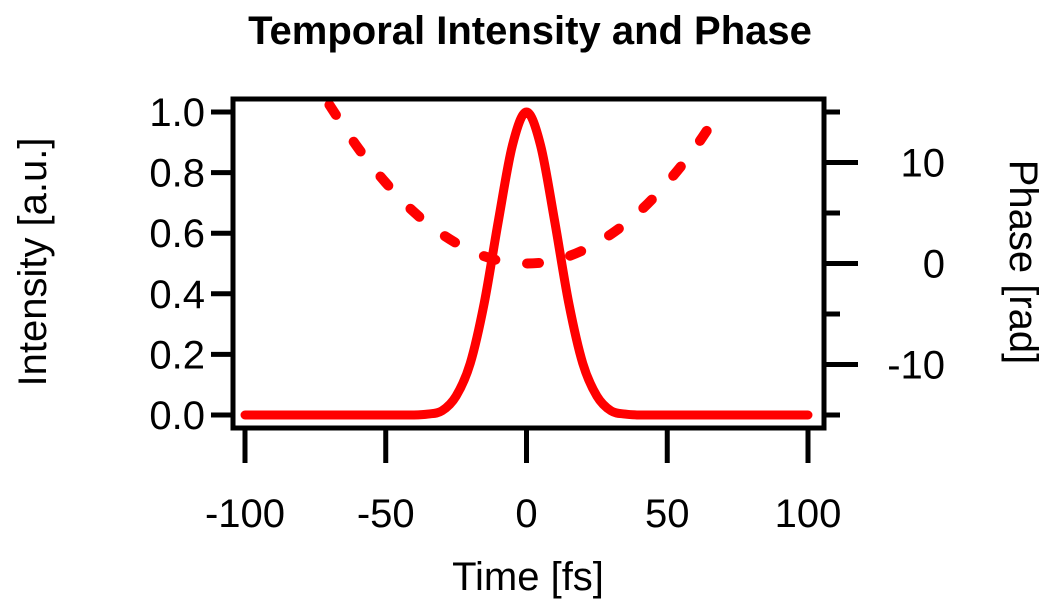 This screenshot has height=602, width=1056. Describe the element at coordinates (934, 265) in the screenshot. I see `y2-tick-label: 0` at that location.